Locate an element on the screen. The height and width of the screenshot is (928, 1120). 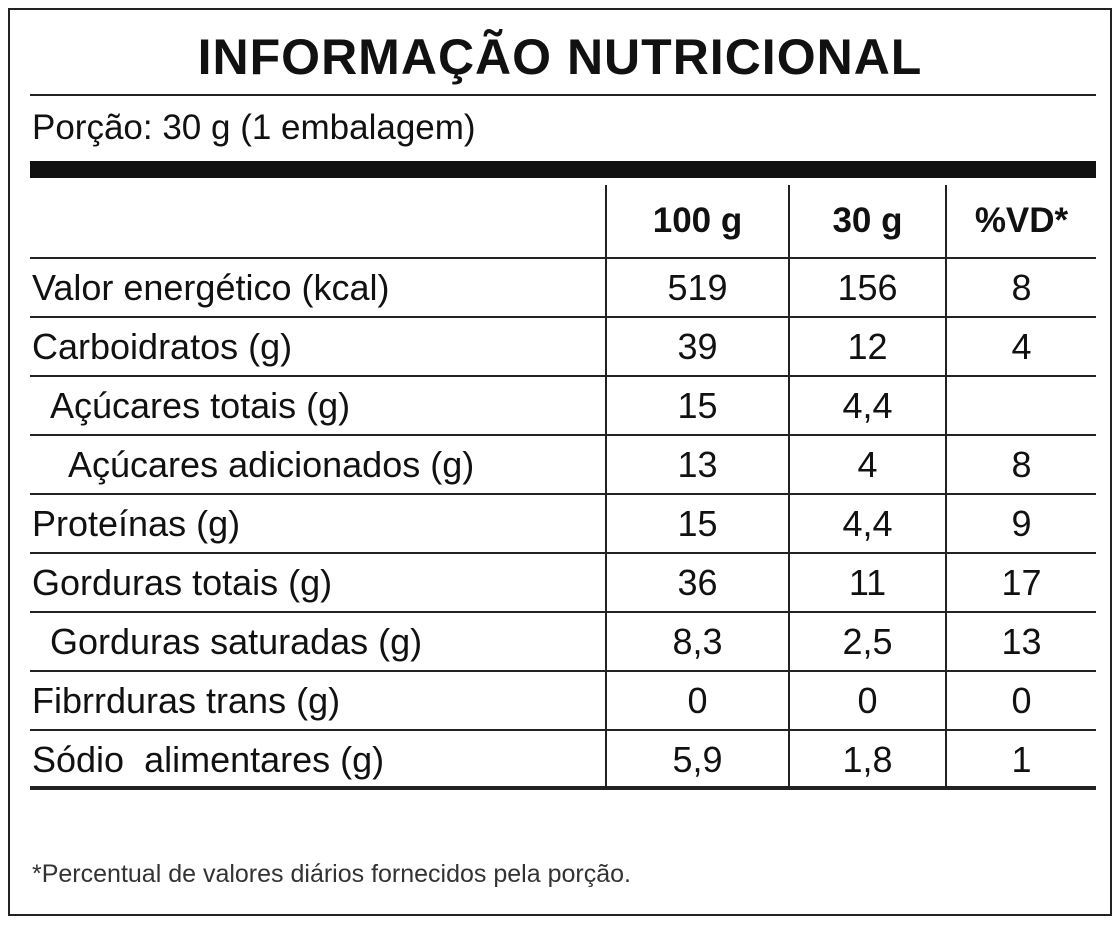
table-row: Carboidratos (g) 39 12 4 is located at coordinates (563, 347).